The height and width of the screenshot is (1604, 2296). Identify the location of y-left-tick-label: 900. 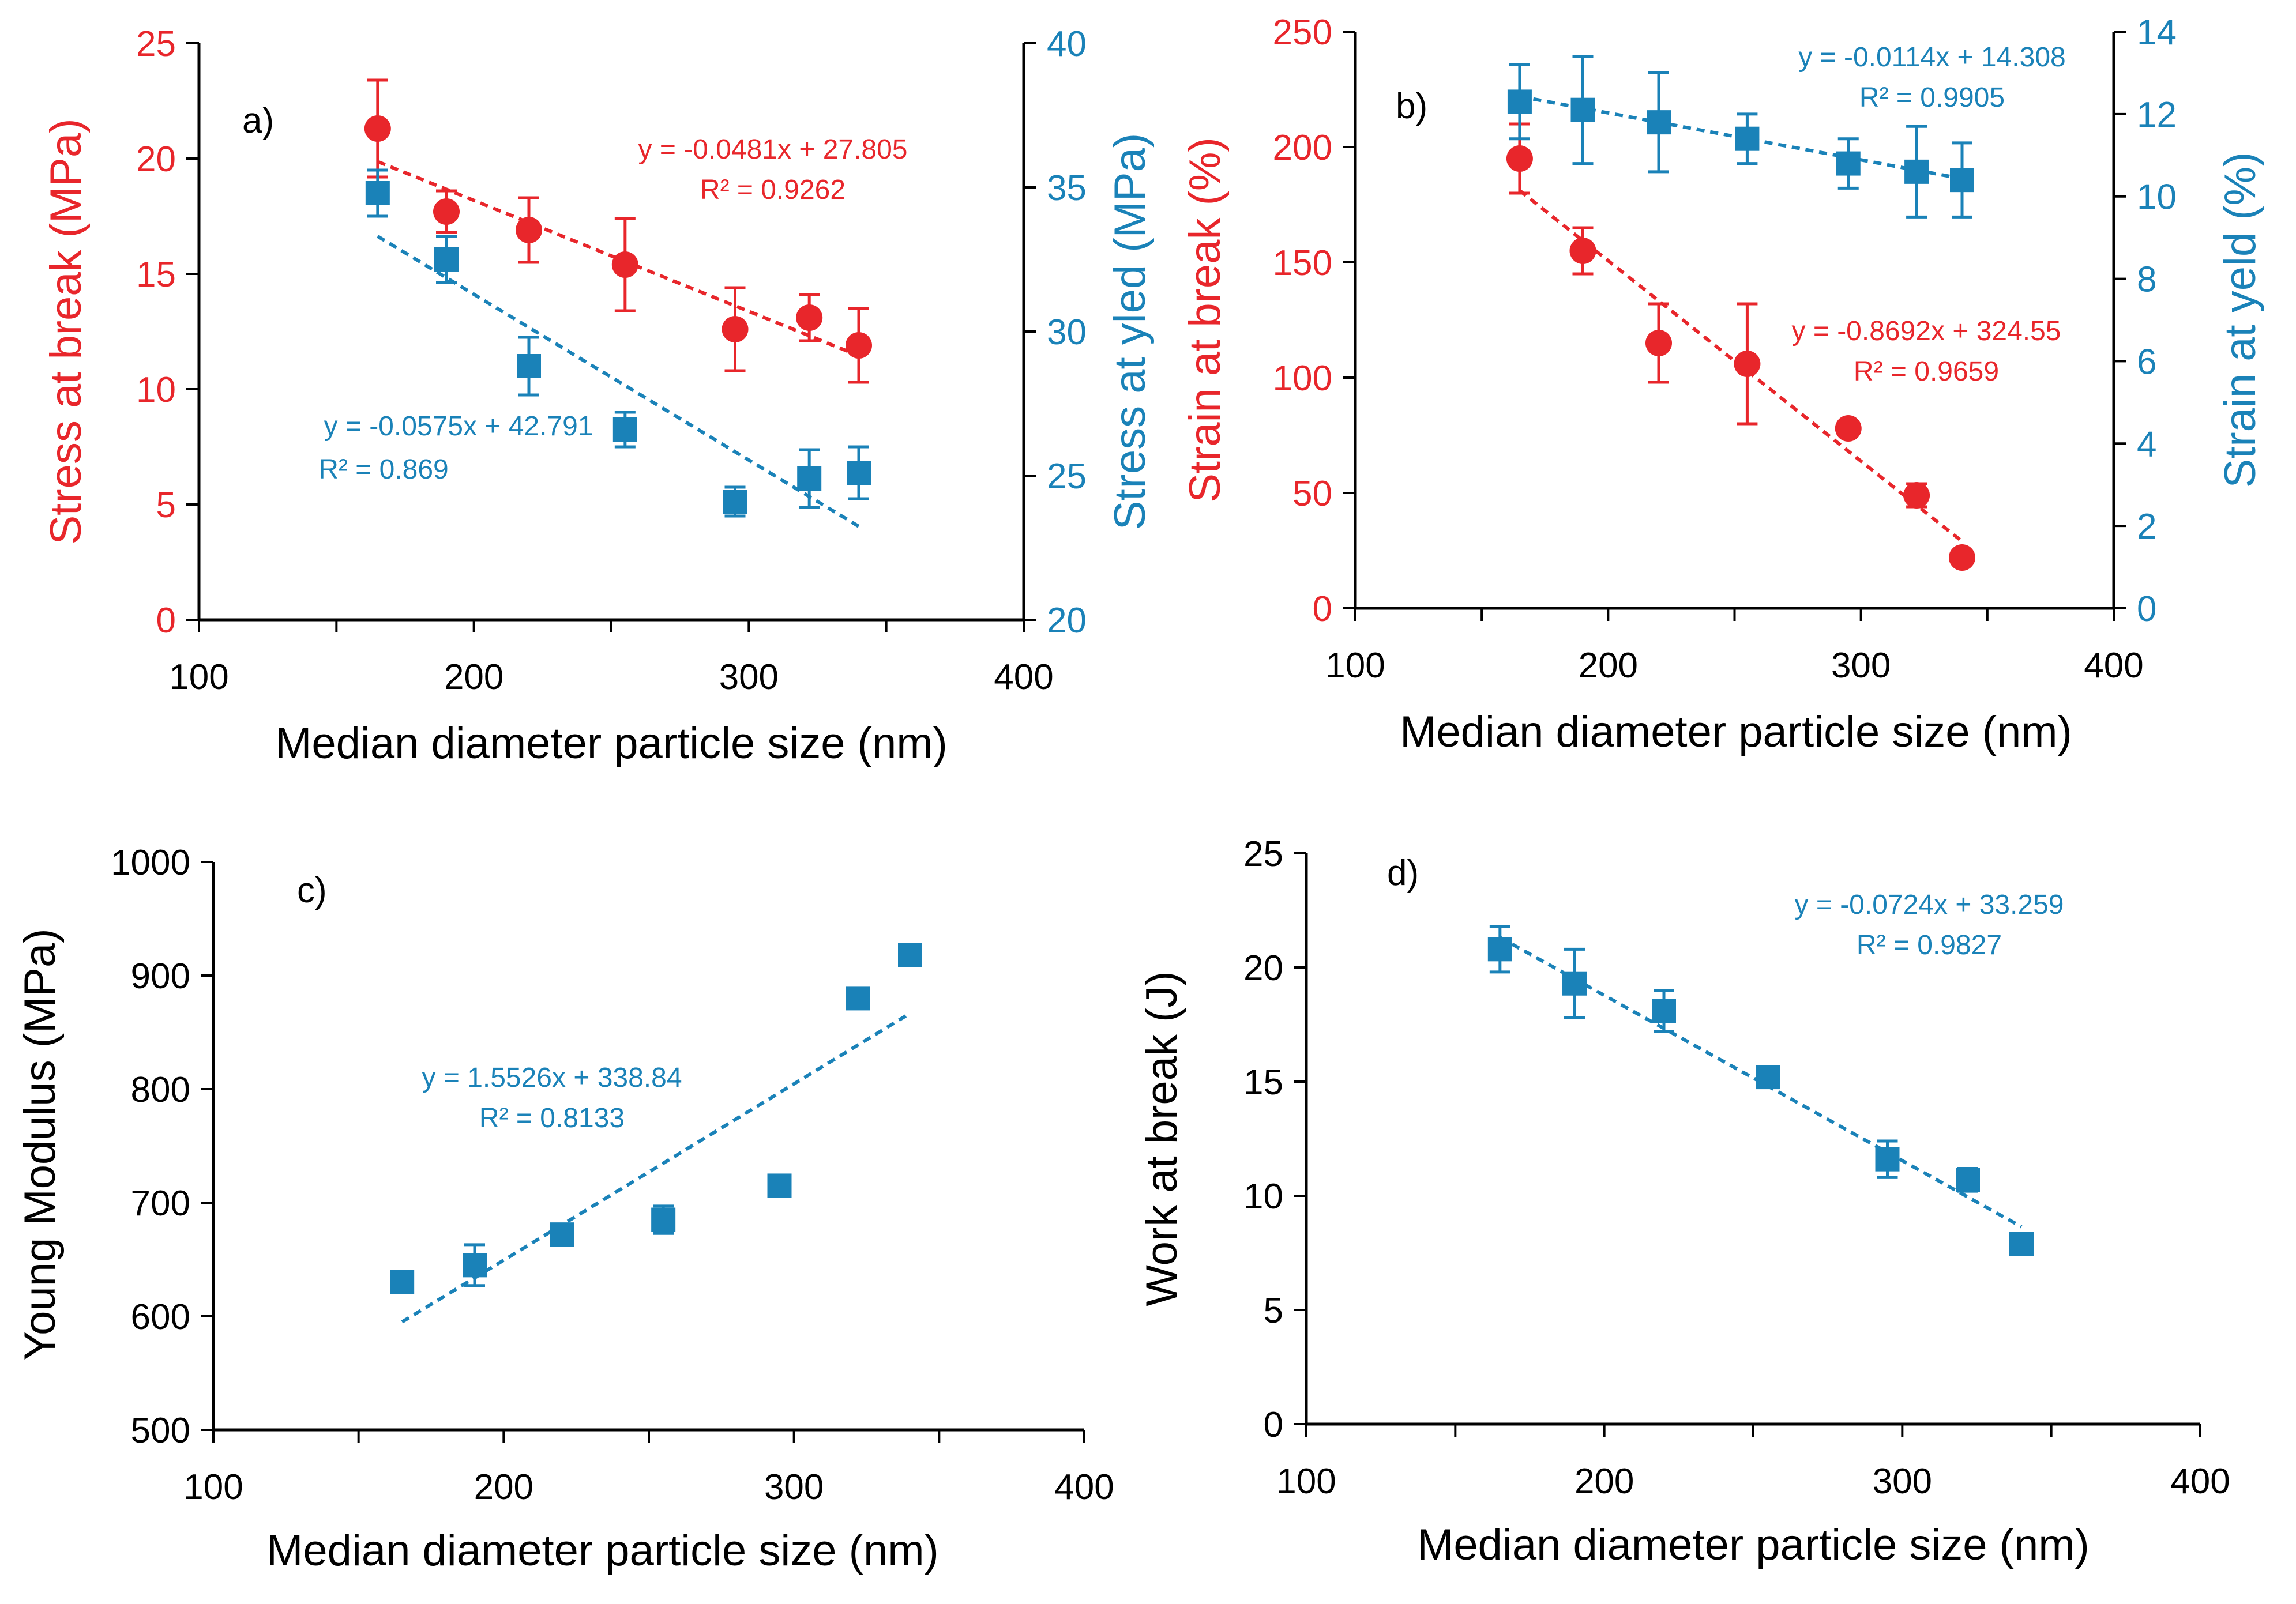
(160, 977).